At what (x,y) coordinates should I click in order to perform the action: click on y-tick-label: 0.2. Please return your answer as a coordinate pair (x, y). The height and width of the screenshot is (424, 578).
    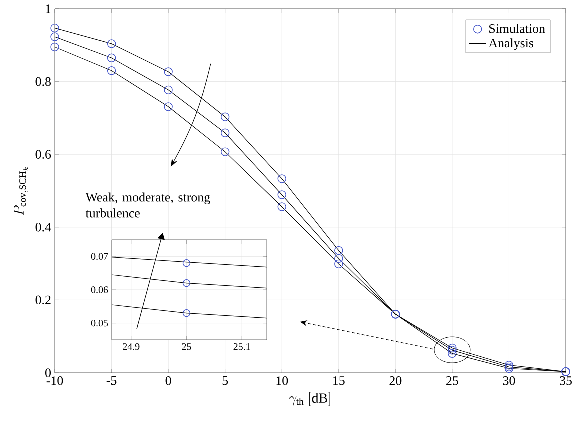
    Looking at the image, I should click on (43, 300).